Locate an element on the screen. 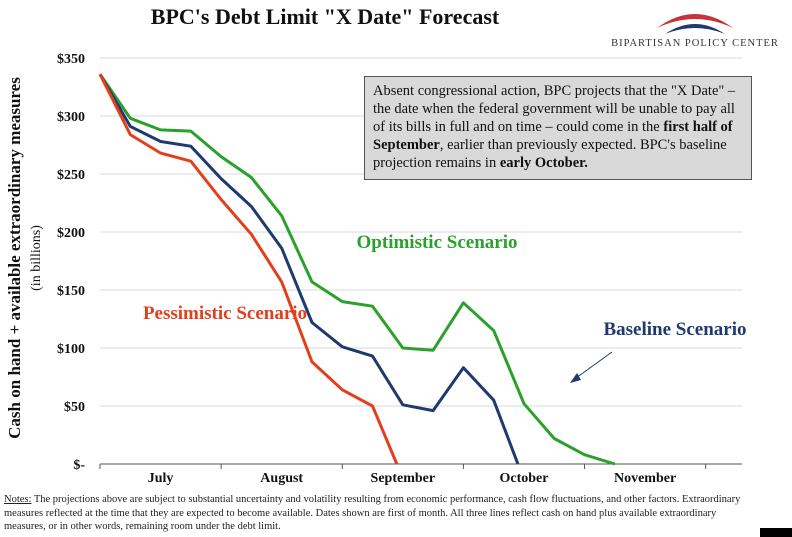 Image resolution: width=792 pixels, height=537 pixels. series-label-pessimistic-scenario: Pessimistic Scenario is located at coordinates (225, 313).